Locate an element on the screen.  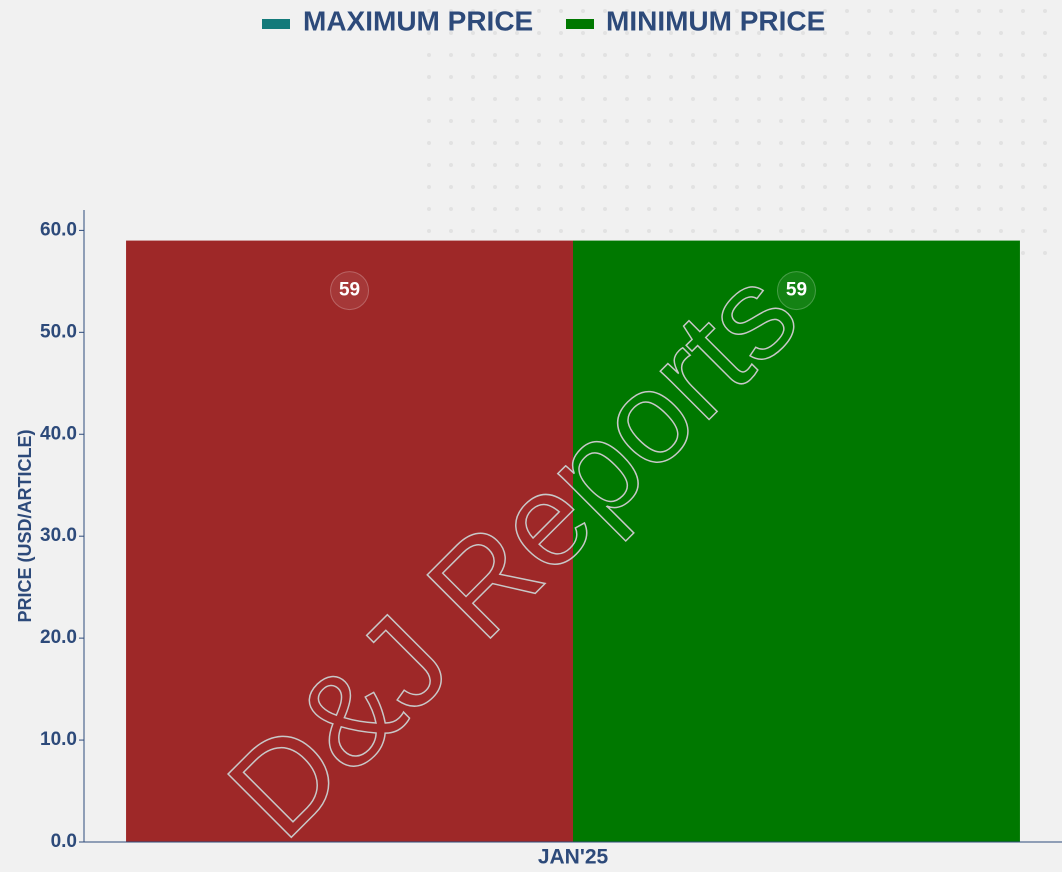
y-tick-label: 60.0 is located at coordinates (58, 229).